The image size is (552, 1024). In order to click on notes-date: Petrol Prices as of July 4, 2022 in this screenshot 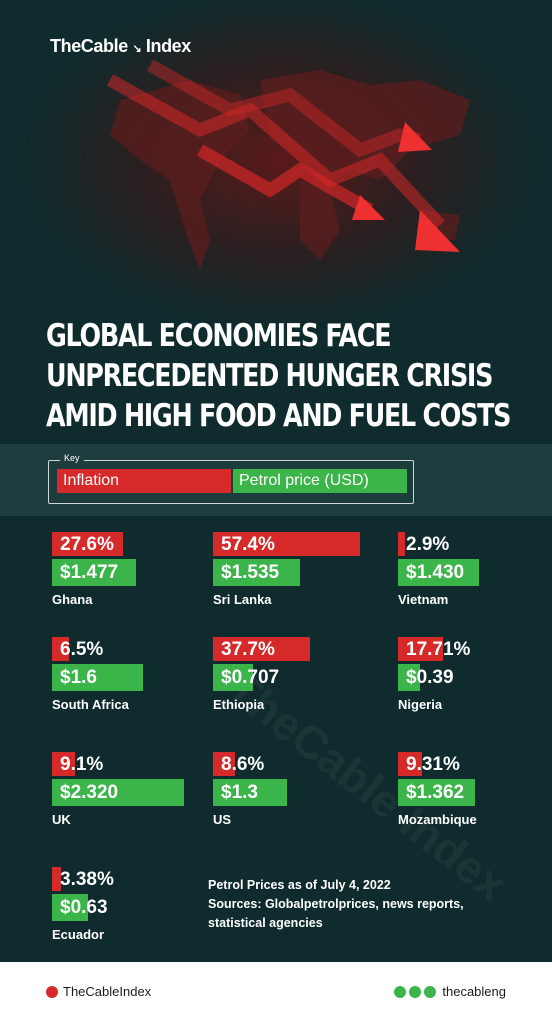, I will do `click(299, 885)`.